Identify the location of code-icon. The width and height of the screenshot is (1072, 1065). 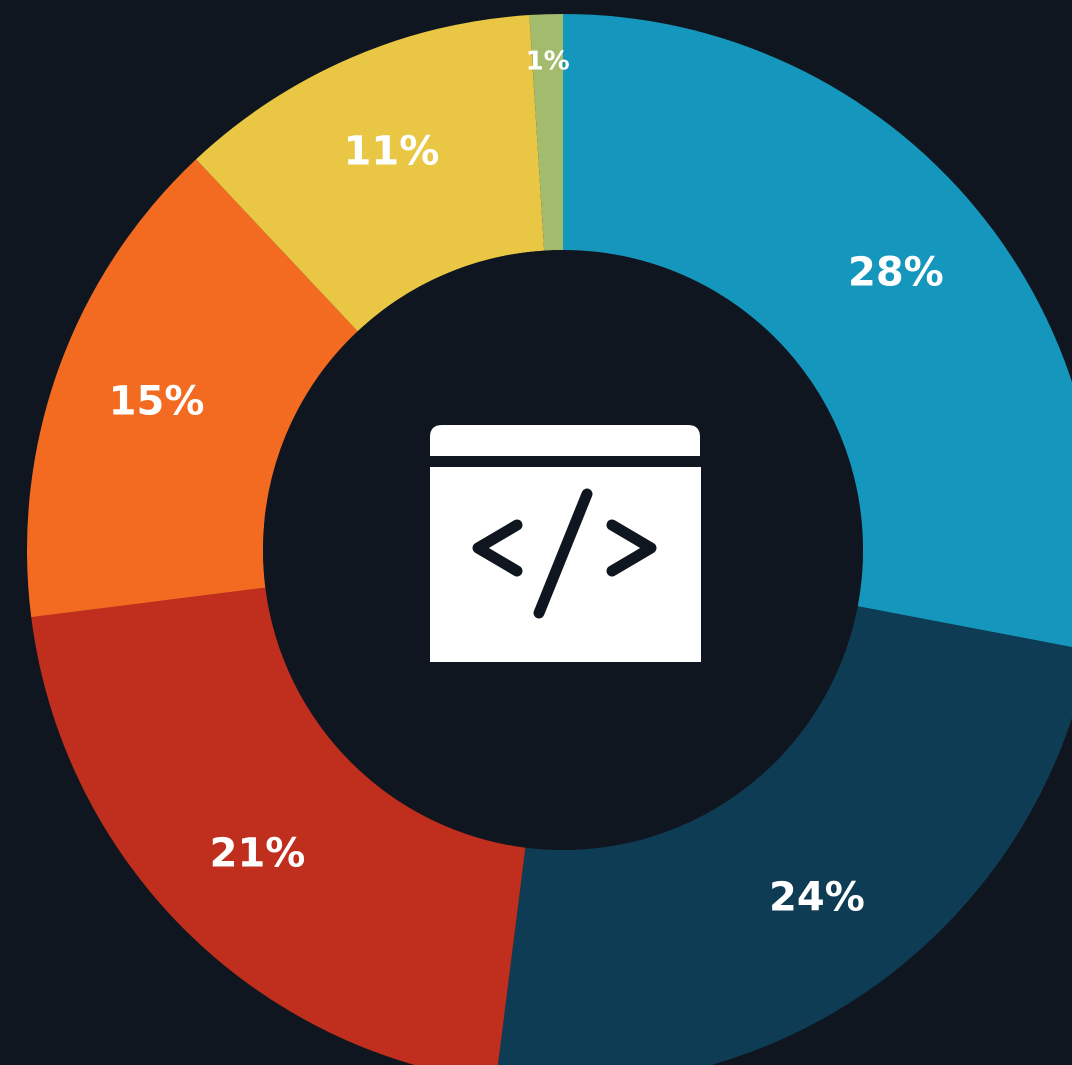
(565, 543).